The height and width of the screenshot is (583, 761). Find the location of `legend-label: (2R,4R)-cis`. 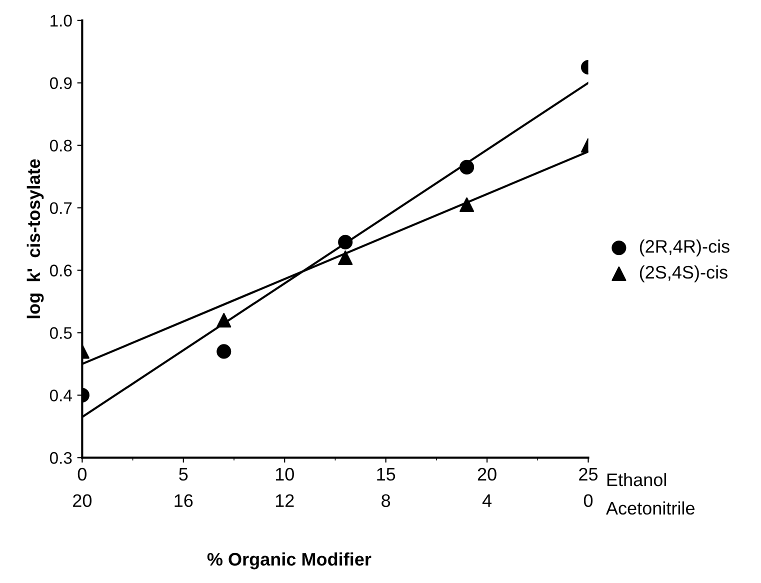

legend-label: (2R,4R)-cis is located at coordinates (685, 248).